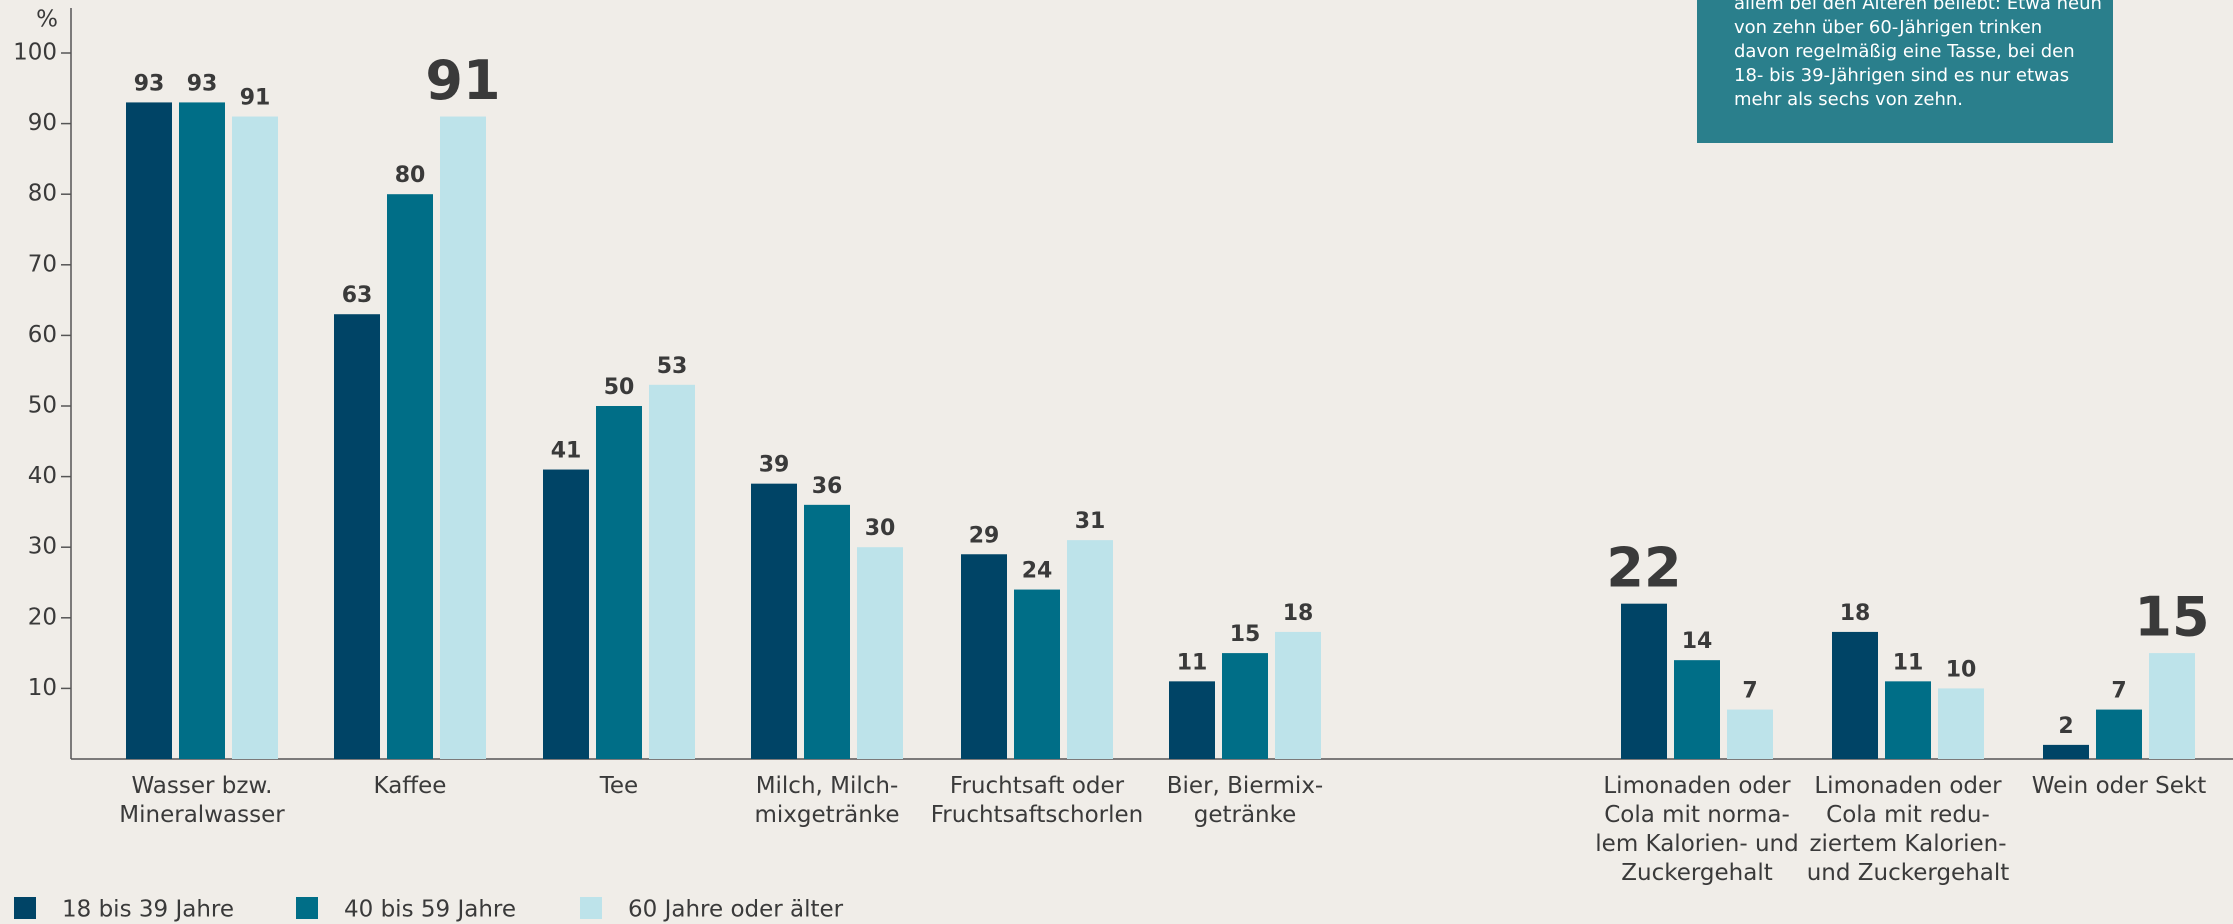  Describe the element at coordinates (42, 335) in the screenshot. I see `y-tick-label: 60` at that location.